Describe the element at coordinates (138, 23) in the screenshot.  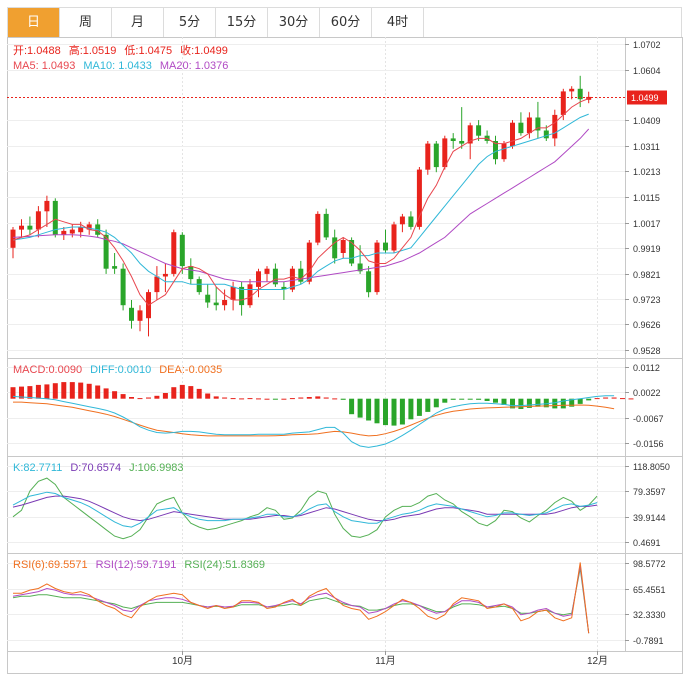
I see `tab-month: 月` at that location.